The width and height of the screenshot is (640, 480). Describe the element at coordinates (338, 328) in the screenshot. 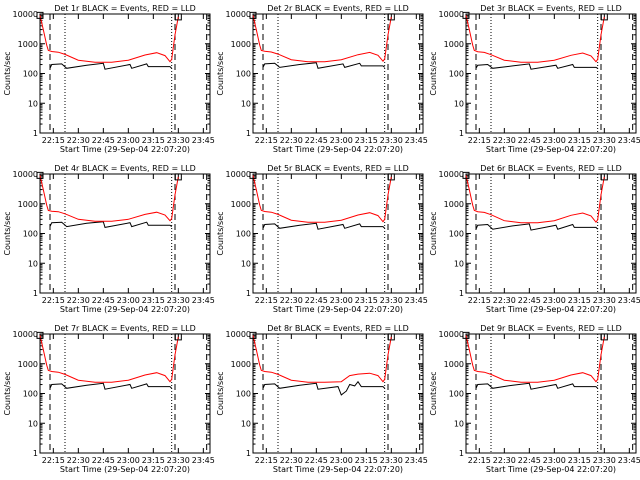

I see `chart-title: Det 8r BLACK = Events, RED = LLD` at that location.